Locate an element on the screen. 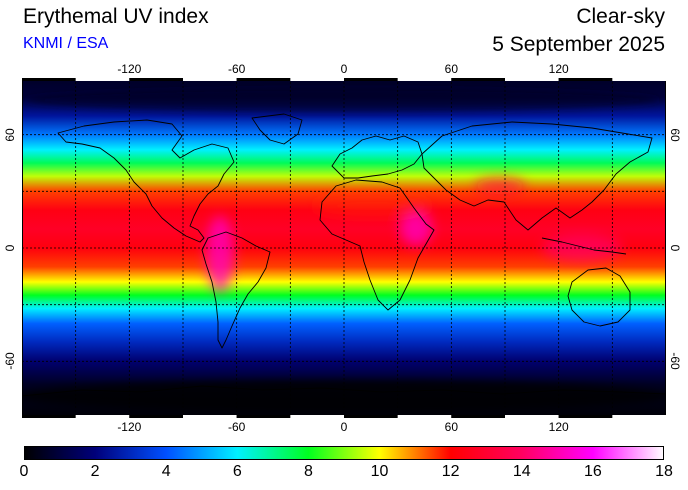 The height and width of the screenshot is (490, 688). antarctica-coastline is located at coordinates (344, 391).